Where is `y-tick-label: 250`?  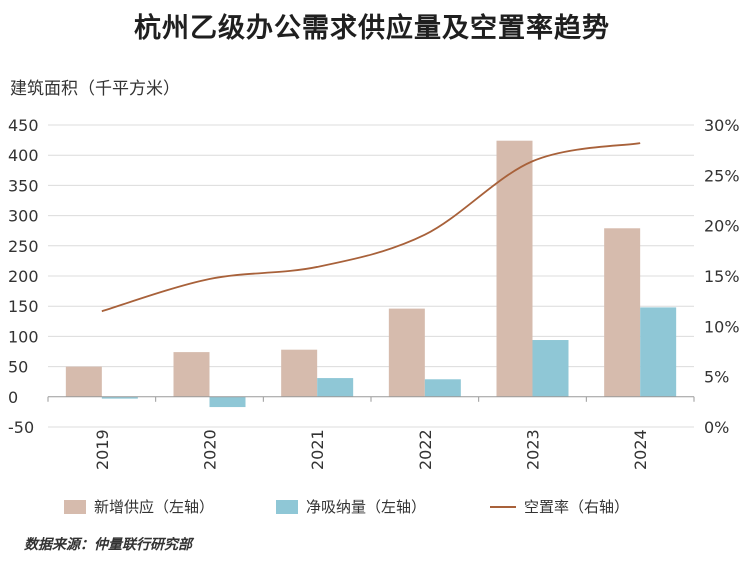 y-tick-label: 250 is located at coordinates (23, 246).